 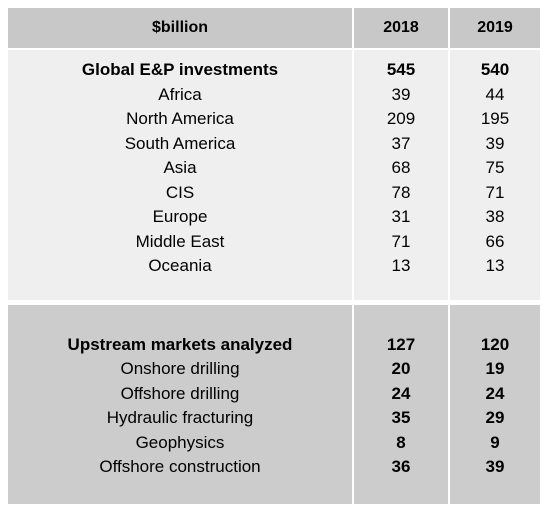 What do you see at coordinates (495, 241) in the screenshot?
I see `region-value-2019: 66` at bounding box center [495, 241].